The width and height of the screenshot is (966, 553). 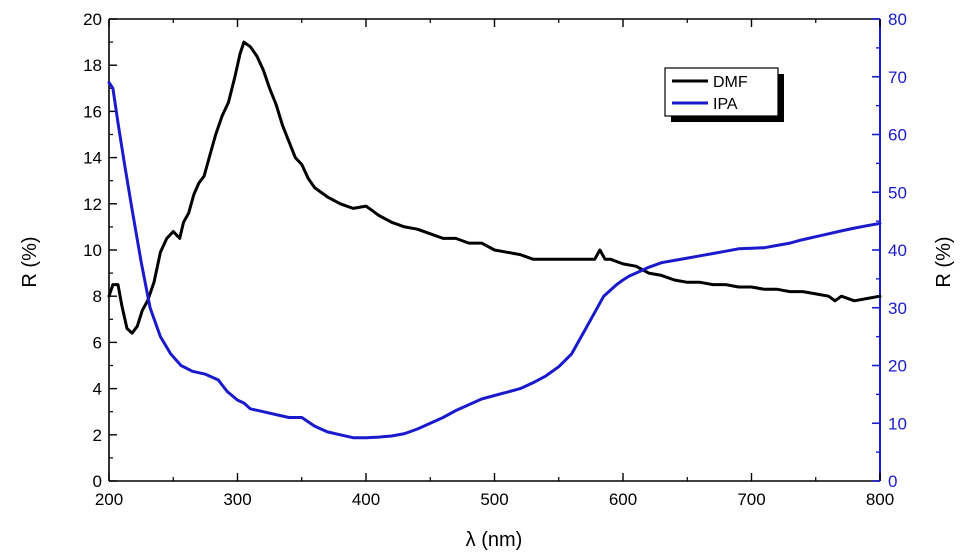 I want to click on y-right-tick-label: 40, so click(x=897, y=250).